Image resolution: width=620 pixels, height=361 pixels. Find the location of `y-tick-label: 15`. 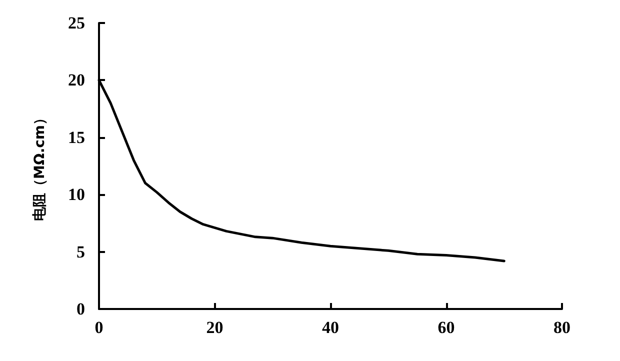

y-tick-label: 15 is located at coordinates (76, 137).